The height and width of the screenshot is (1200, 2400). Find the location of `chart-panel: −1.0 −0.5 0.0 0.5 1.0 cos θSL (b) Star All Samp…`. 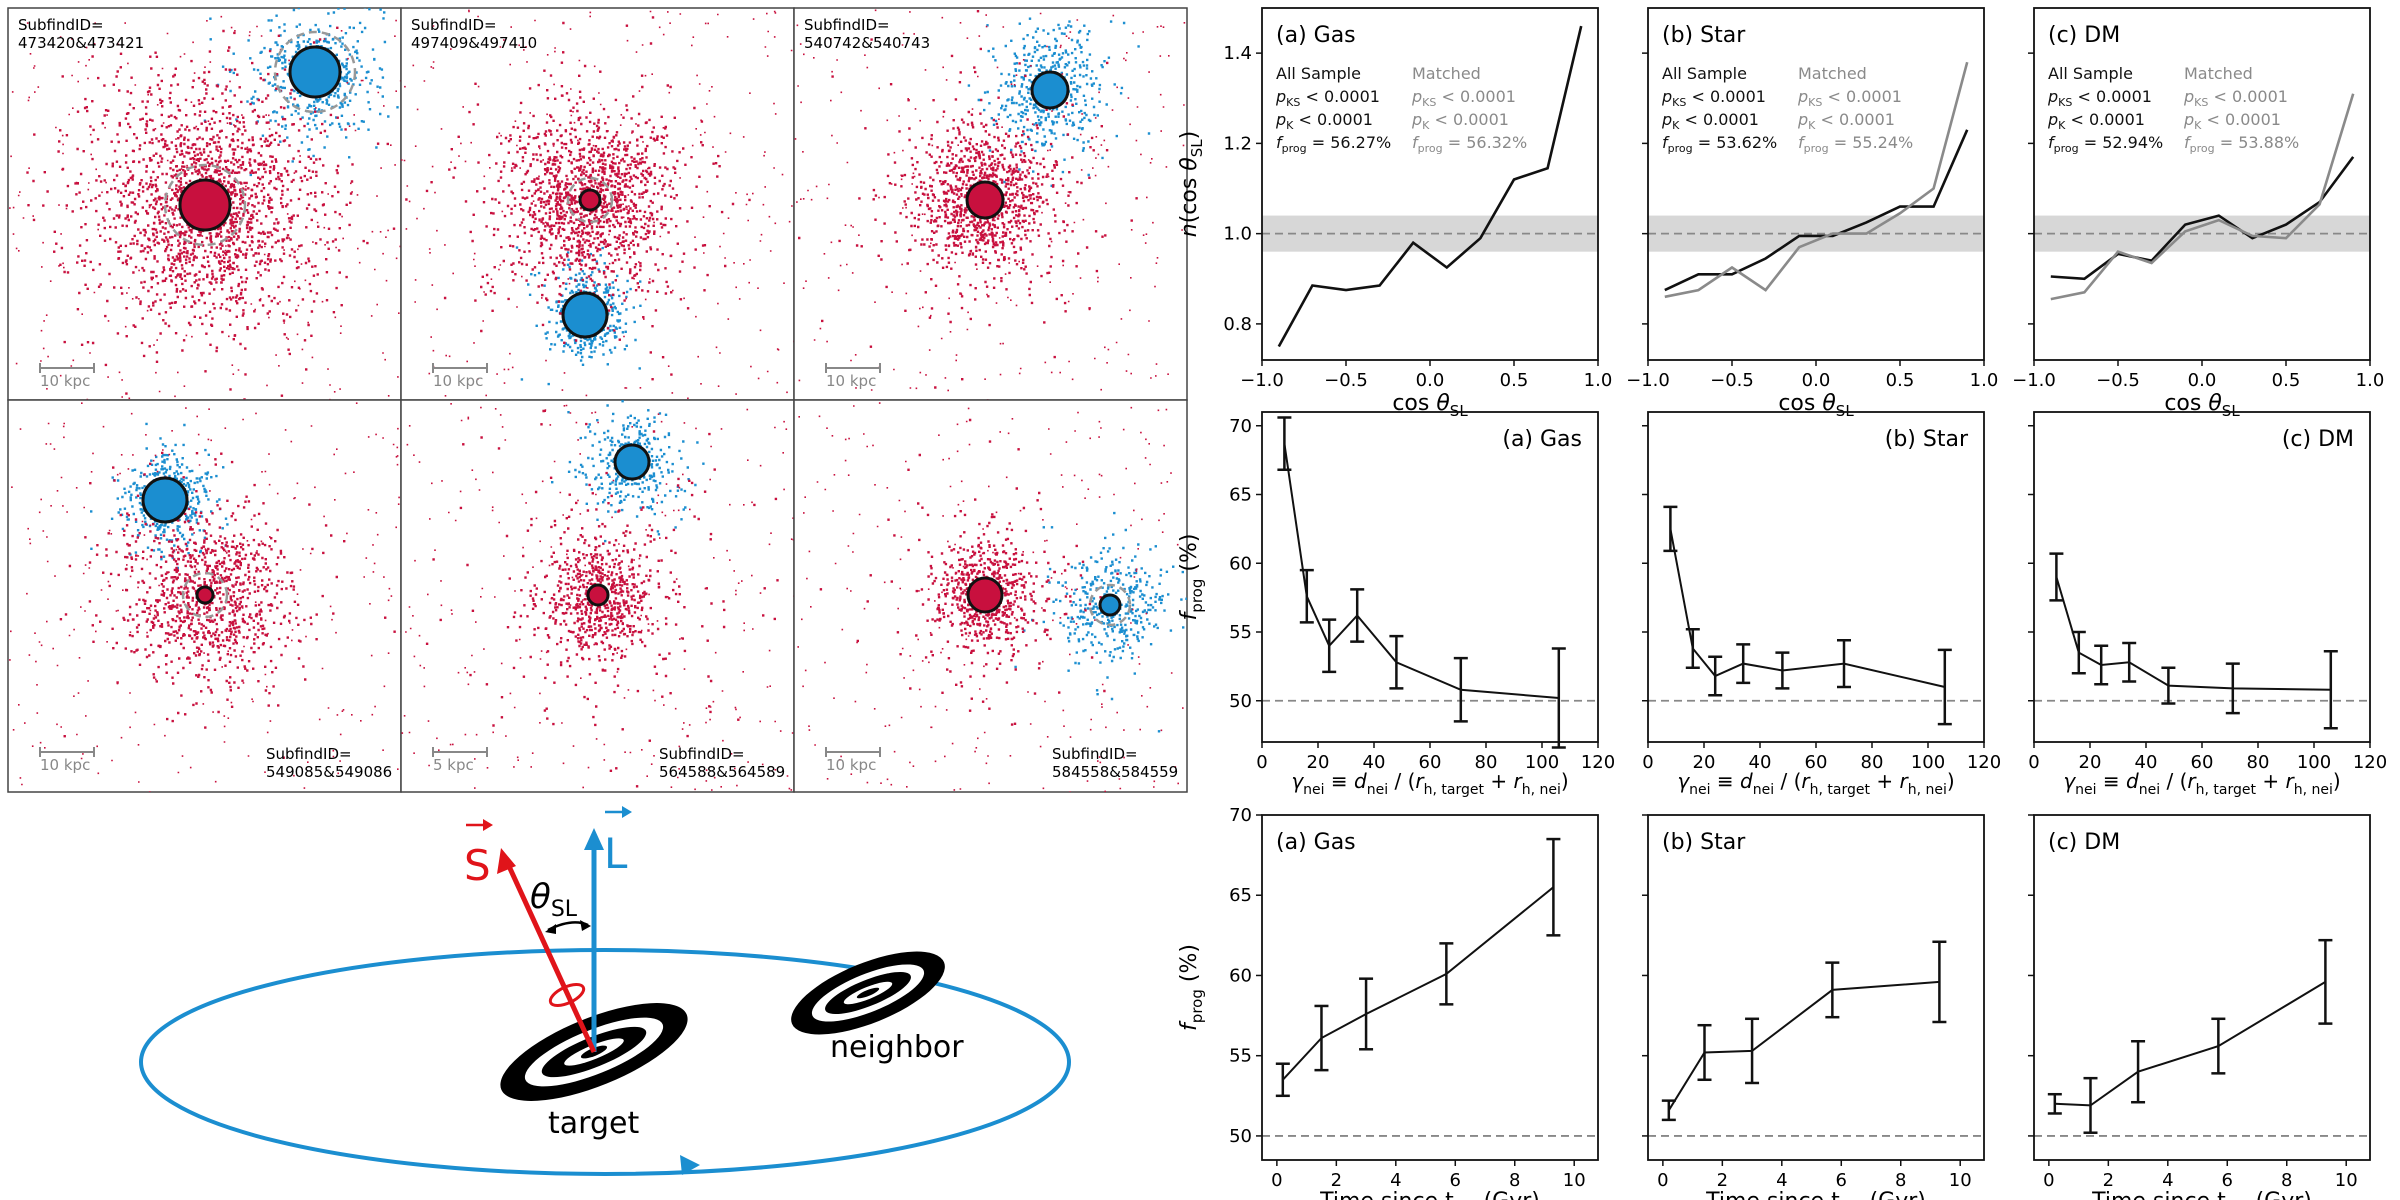

chart-panel: −1.0 −0.5 0.0 0.5 1.0 cos θSL (b) Star All Samp… is located at coordinates (1812, 213).